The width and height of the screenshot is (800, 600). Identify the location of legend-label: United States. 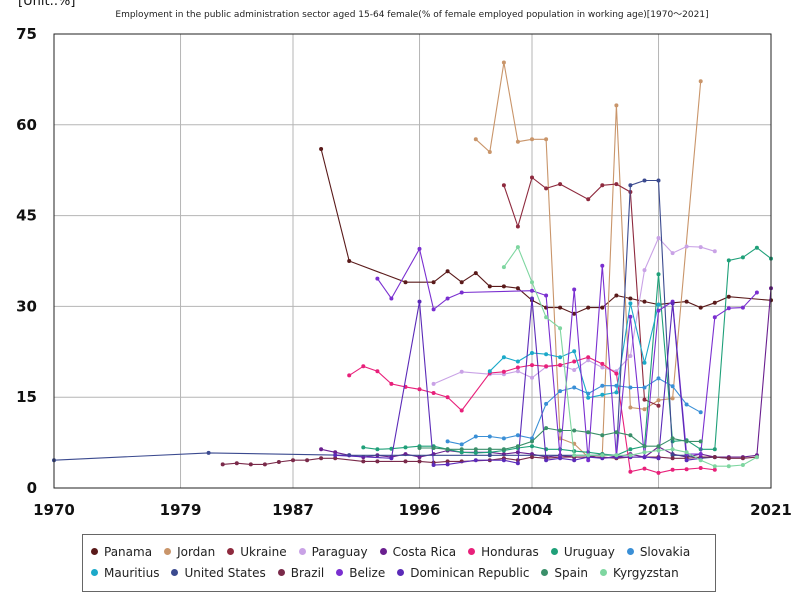
(225, 572).